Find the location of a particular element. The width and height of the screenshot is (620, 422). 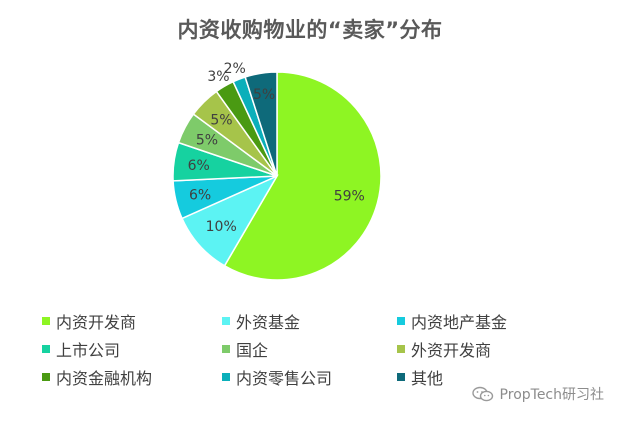

legend-item: 外资开发商 is located at coordinates (444, 349).